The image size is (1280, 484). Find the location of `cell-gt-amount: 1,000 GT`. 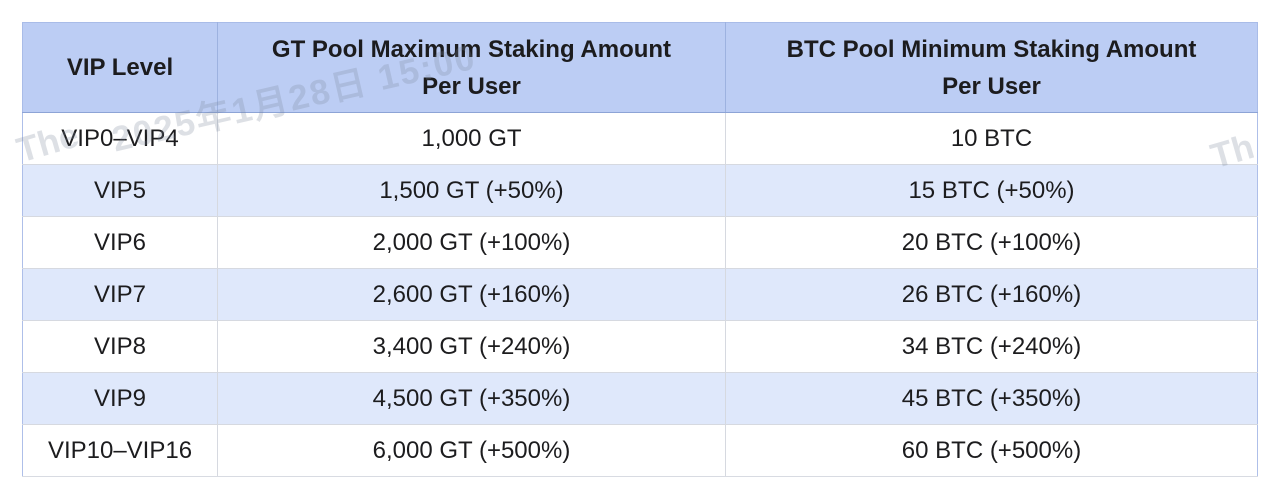

cell-gt-amount: 1,000 GT is located at coordinates (471, 138).